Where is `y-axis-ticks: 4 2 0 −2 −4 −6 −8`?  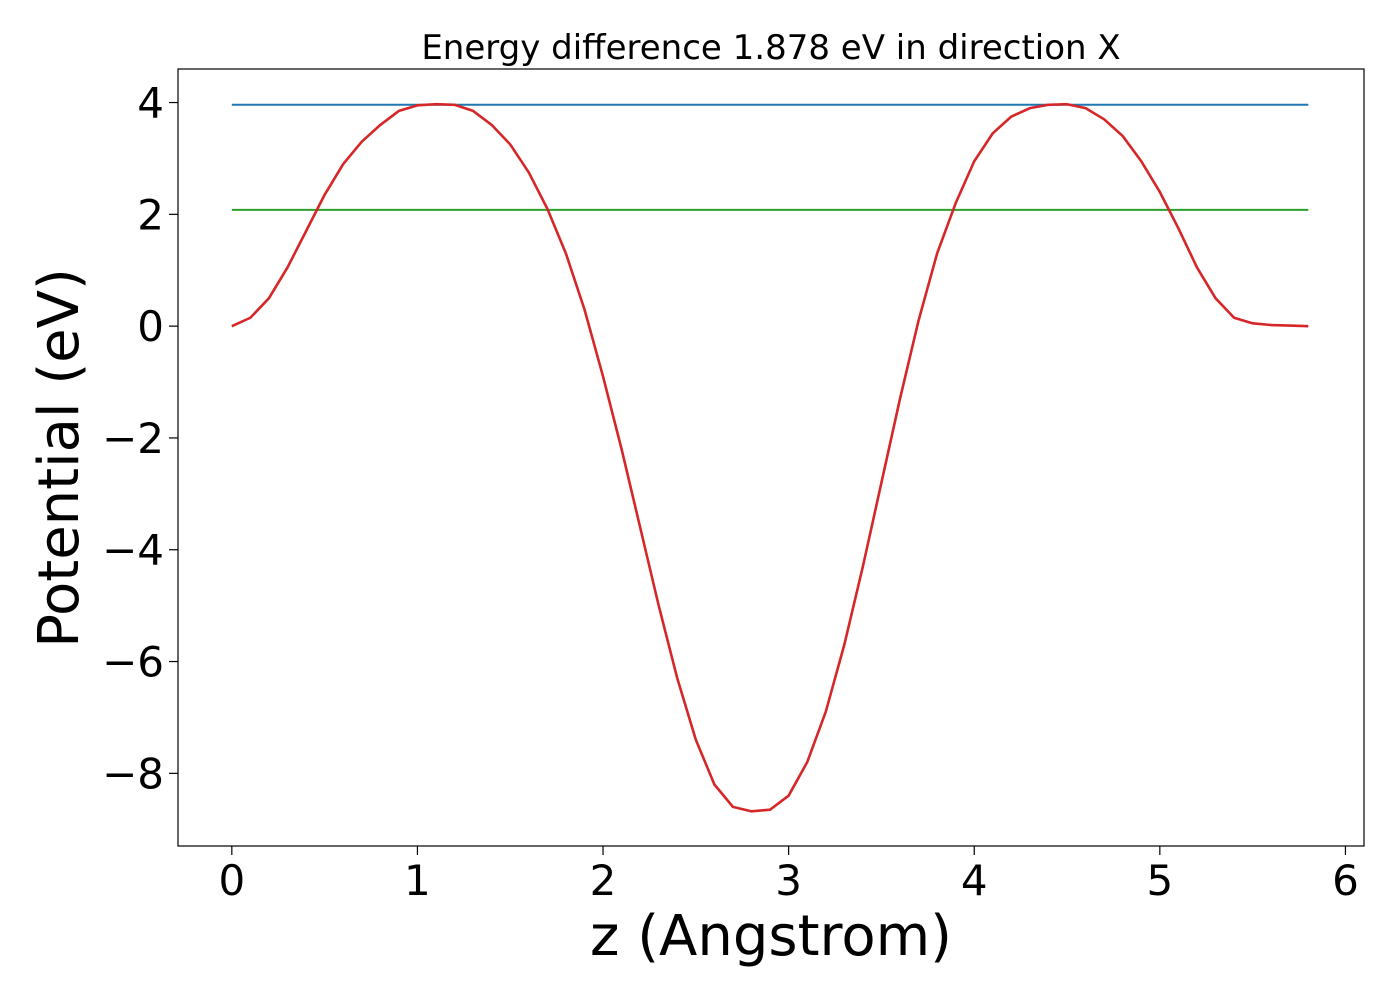 y-axis-ticks: 4 2 0 −2 −4 −6 −8 is located at coordinates (140, 438).